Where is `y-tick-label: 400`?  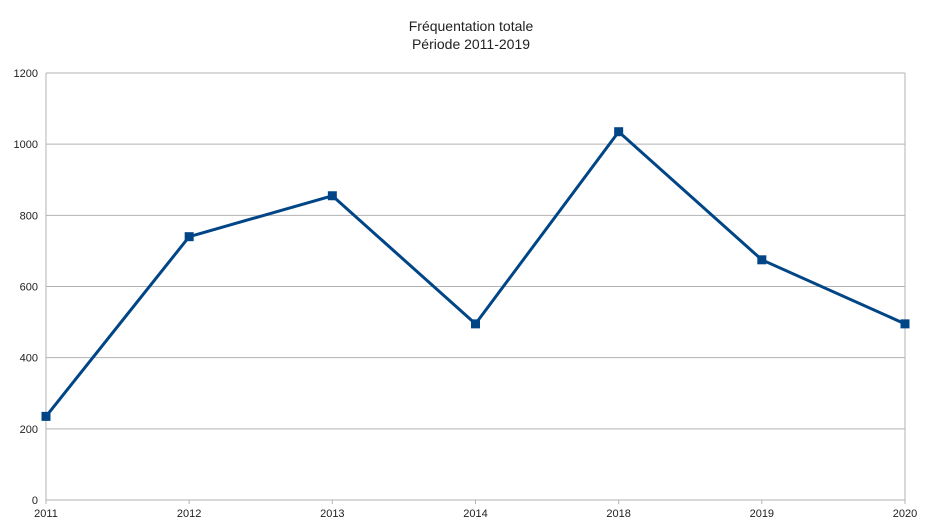
y-tick-label: 400 is located at coordinates (29, 359).